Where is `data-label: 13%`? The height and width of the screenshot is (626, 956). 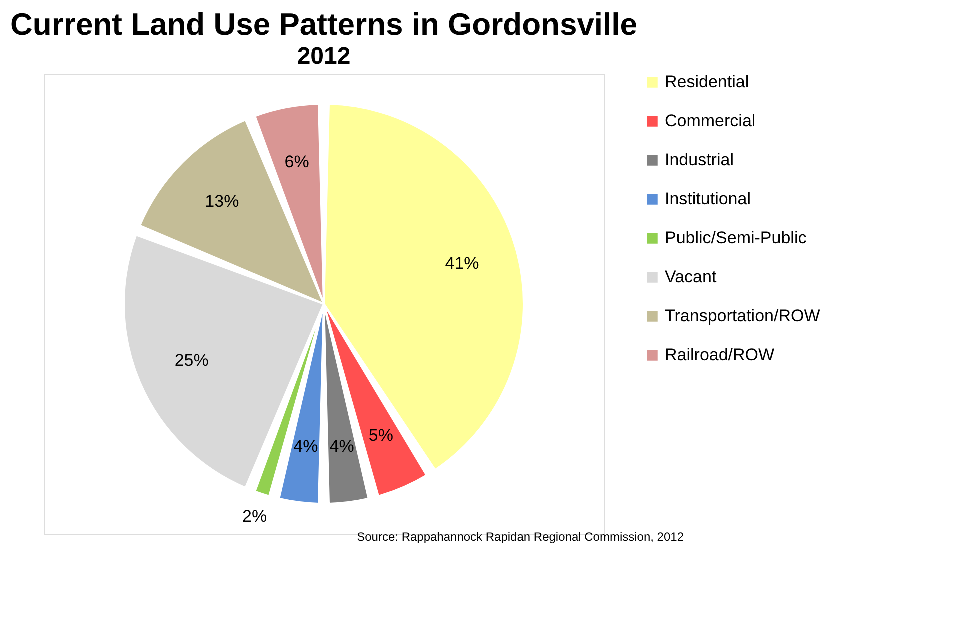
data-label: 13% is located at coordinates (222, 202).